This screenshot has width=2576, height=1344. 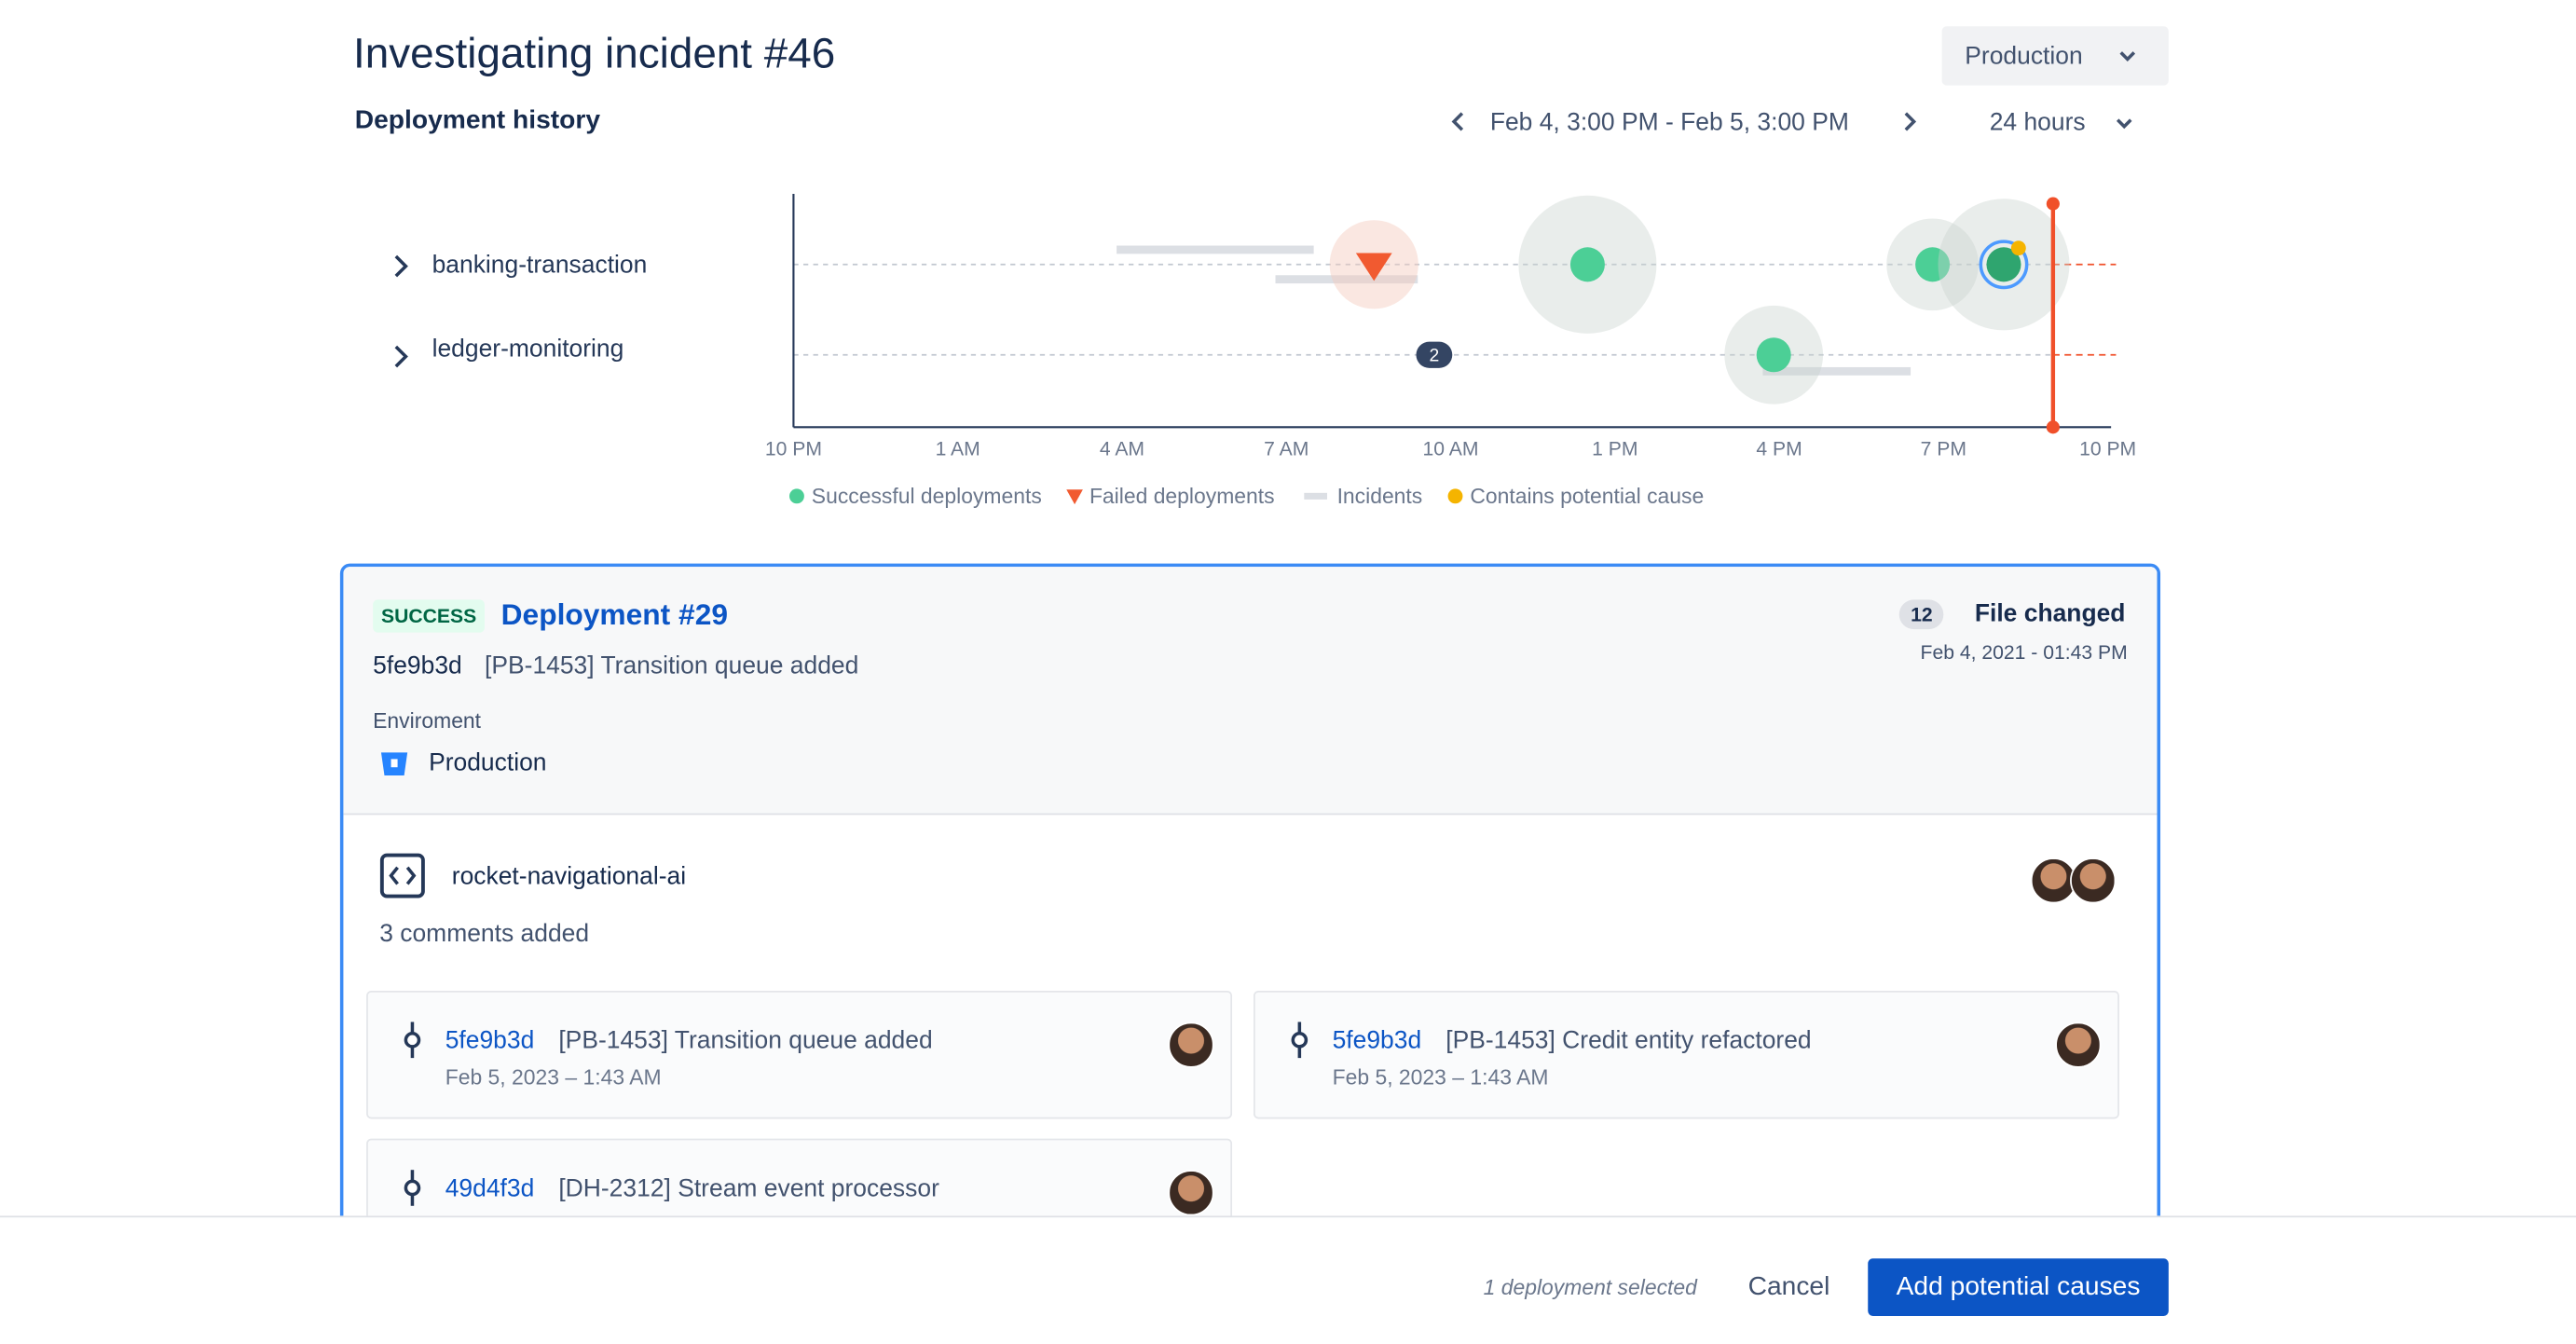 I want to click on range-label: Feb 4, 3:00 PM - Feb 5, 3:00 PM, so click(x=1669, y=123).